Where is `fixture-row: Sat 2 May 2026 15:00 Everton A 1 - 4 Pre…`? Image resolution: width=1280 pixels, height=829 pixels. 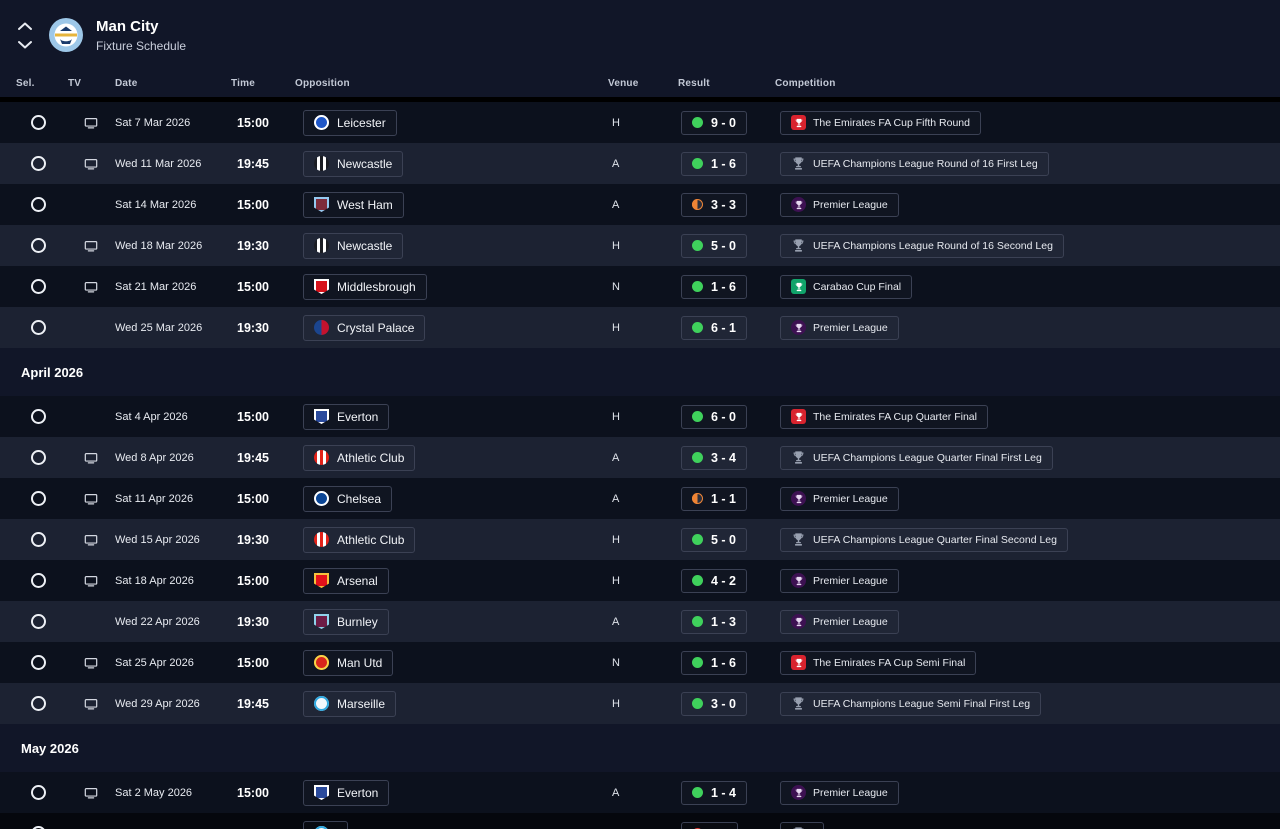 fixture-row: Sat 2 May 2026 15:00 Everton A 1 - 4 Pre… is located at coordinates (640, 792).